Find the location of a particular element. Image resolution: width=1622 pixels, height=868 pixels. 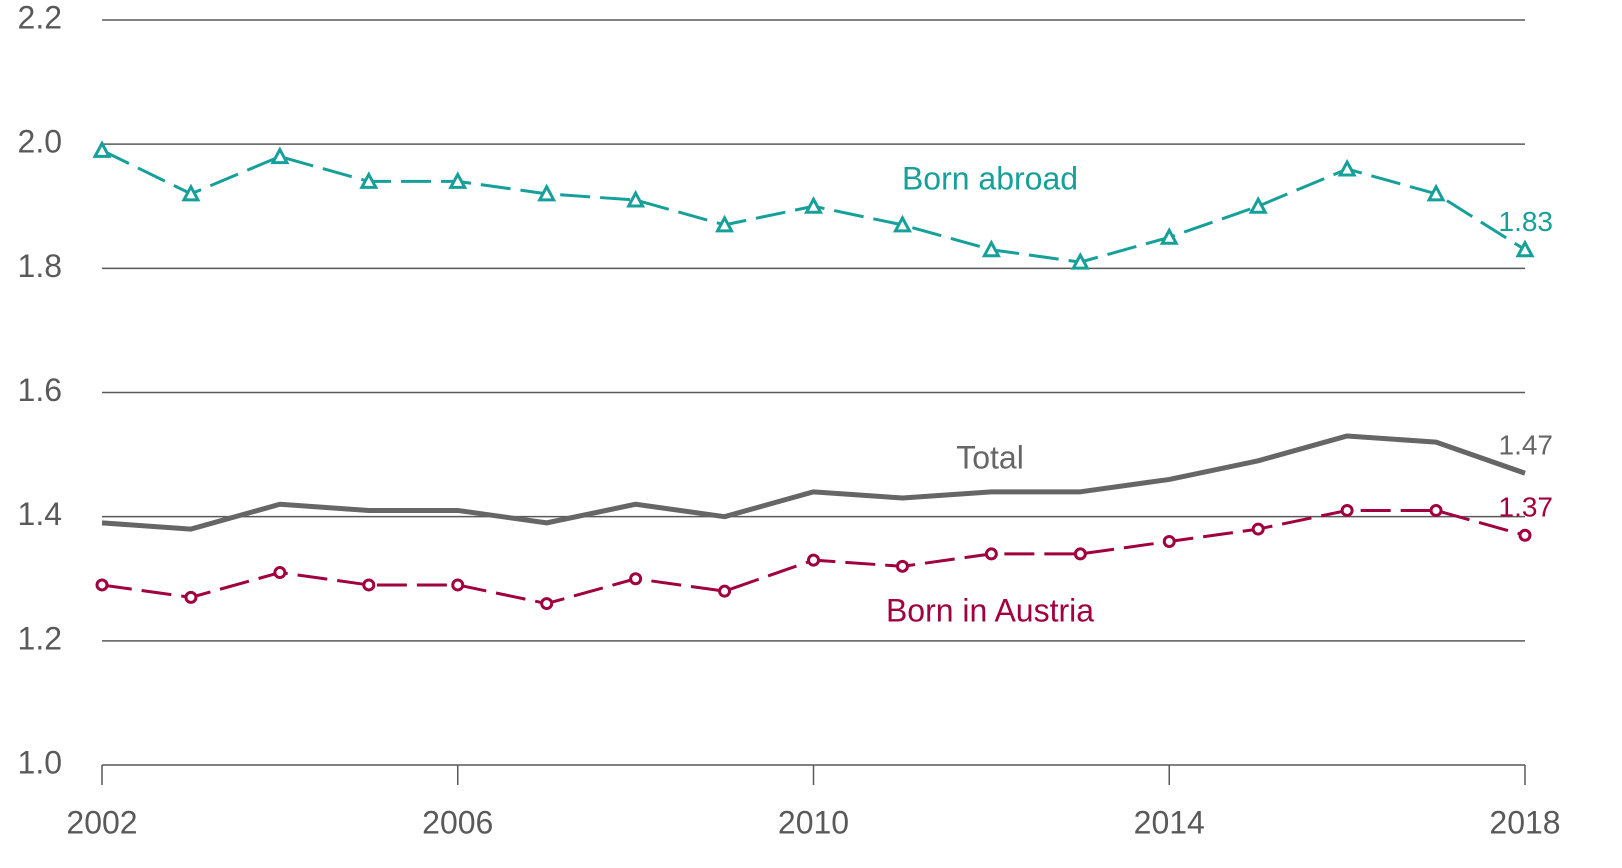

series-line is located at coordinates (813, 482).